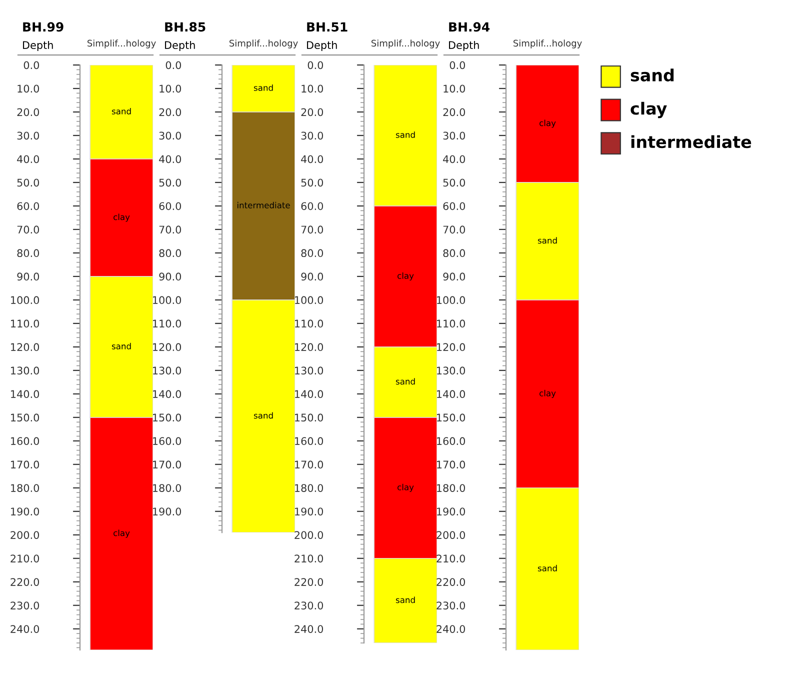 This screenshot has height=677, width=795. I want to click on legend-label: sand, so click(652, 75).